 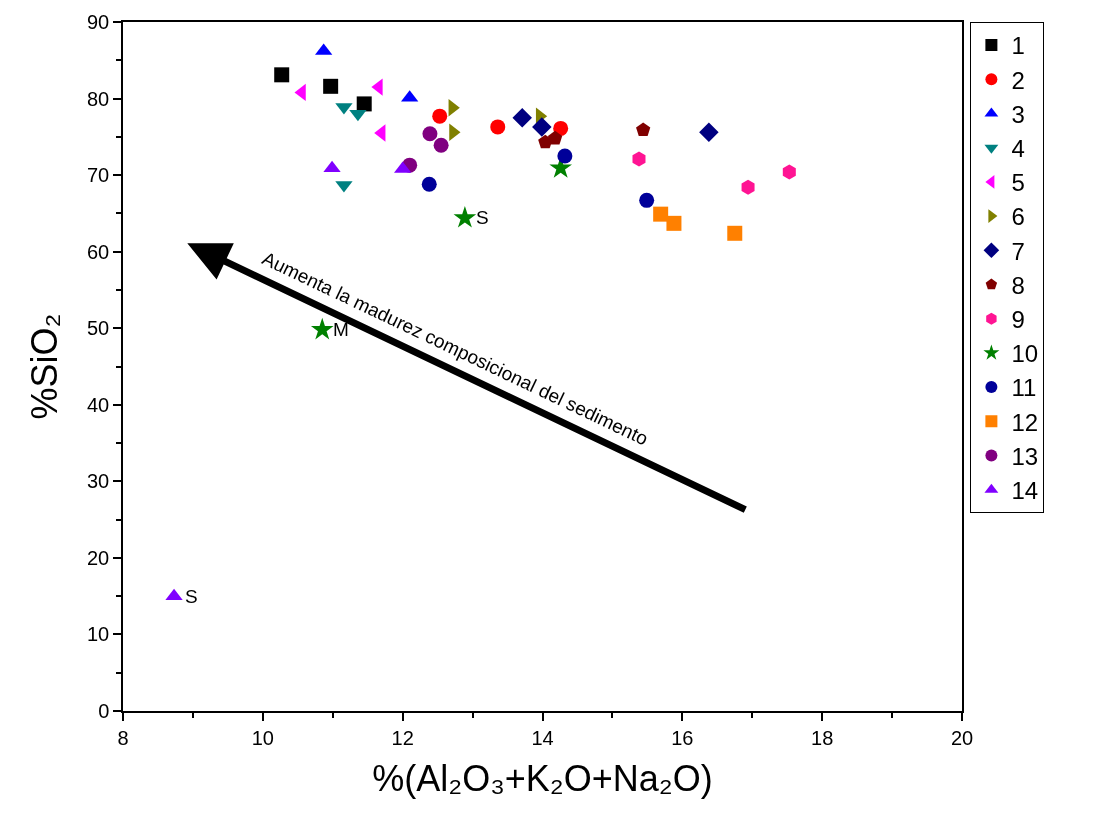 I want to click on y-axis-title: %SiO₂, so click(x=45, y=366).